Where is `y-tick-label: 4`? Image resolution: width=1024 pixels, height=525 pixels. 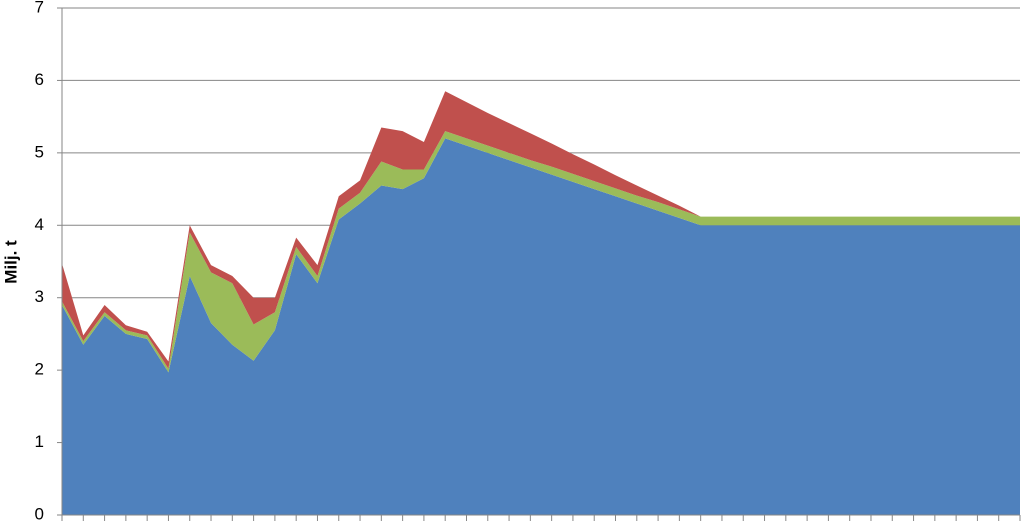
y-tick-label: 4 is located at coordinates (39, 224).